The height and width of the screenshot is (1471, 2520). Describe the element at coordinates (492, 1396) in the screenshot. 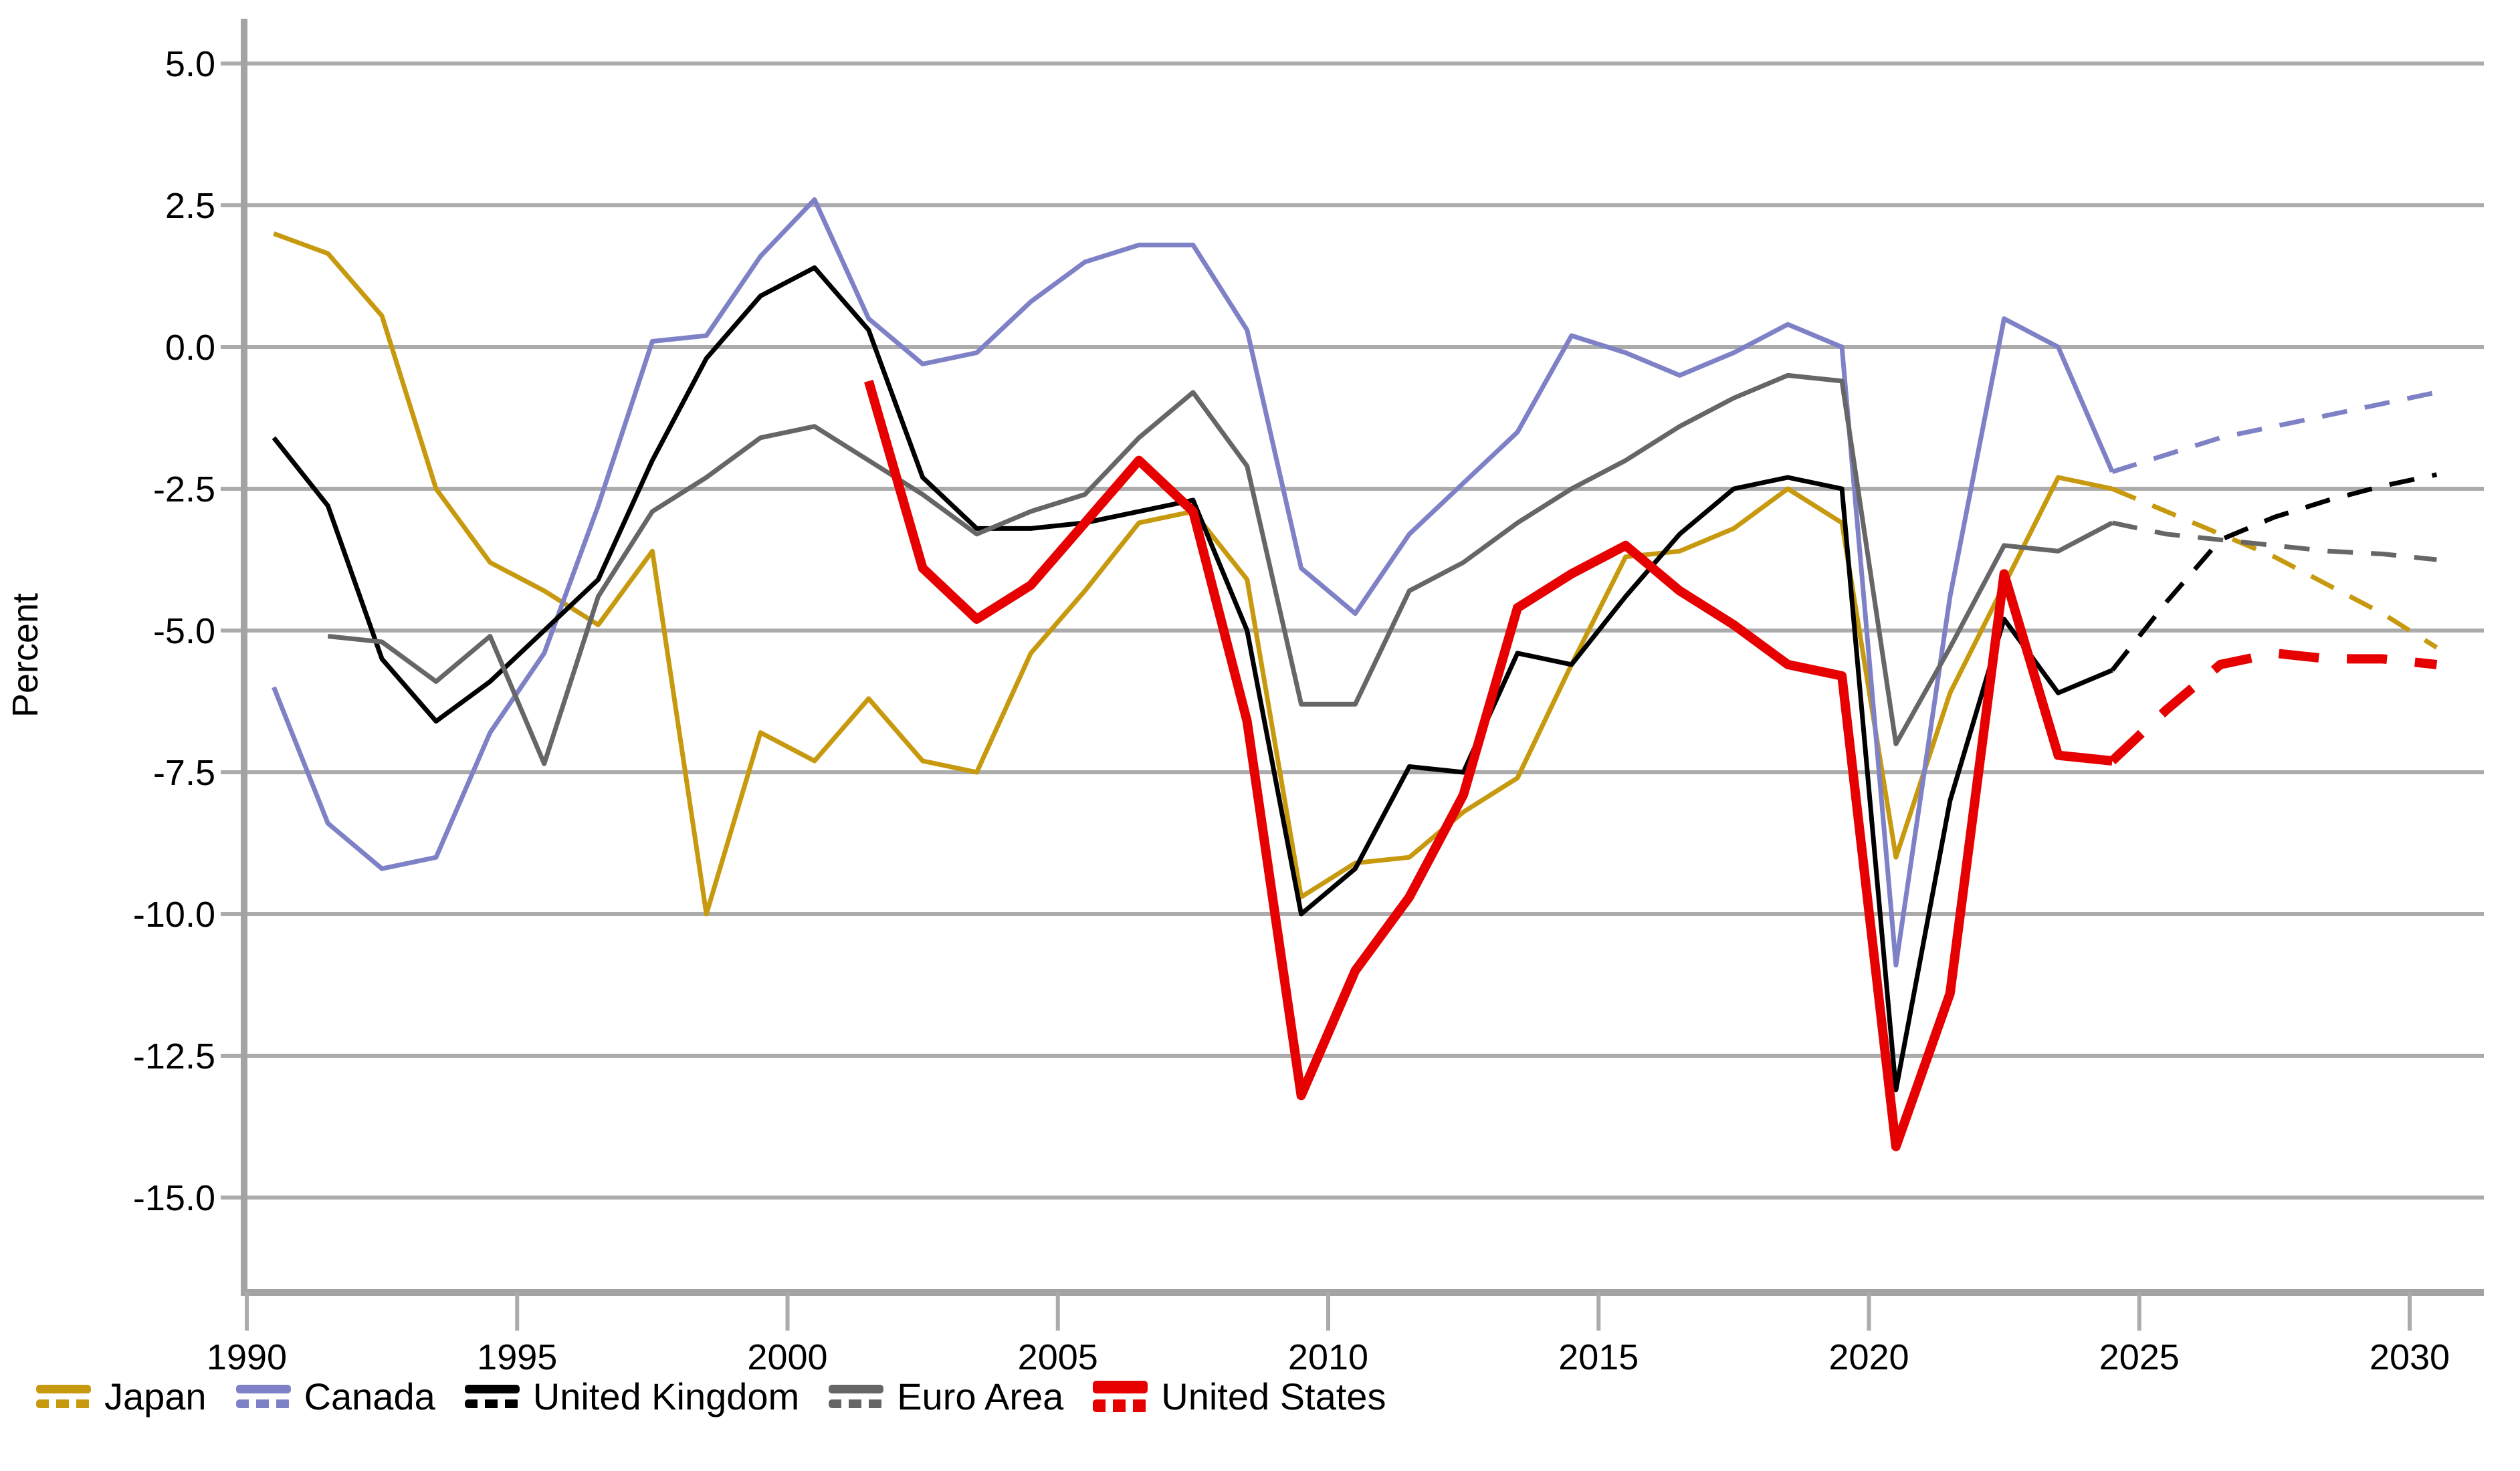

I see `legend-swatch-united-kingdom` at that location.